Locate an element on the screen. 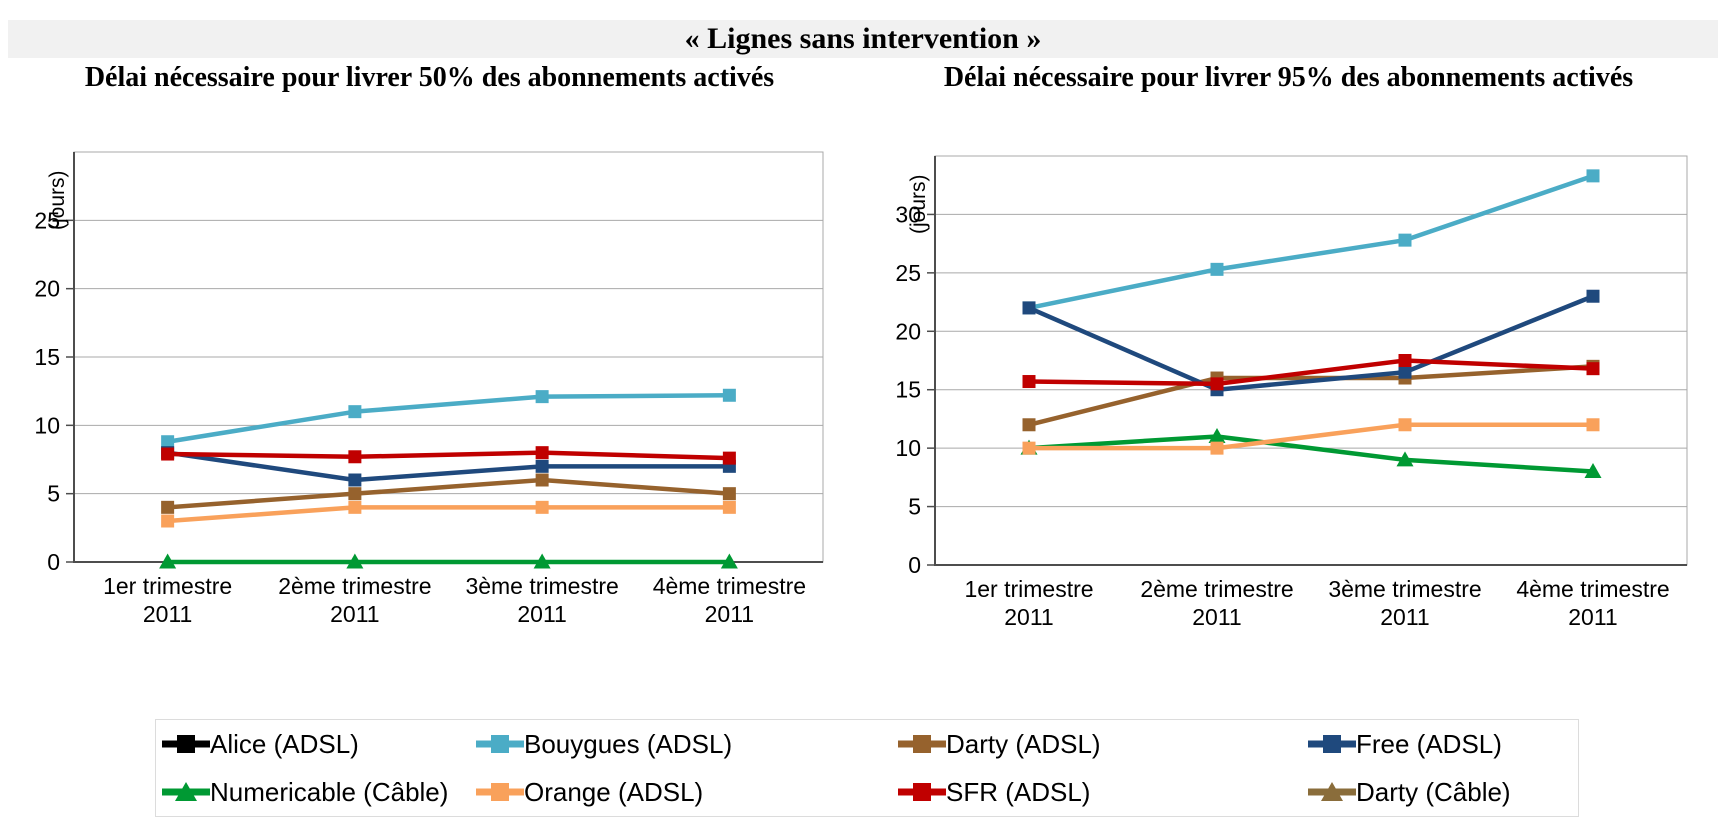  legend-label: Free (ADSL) is located at coordinates (1429, 743).